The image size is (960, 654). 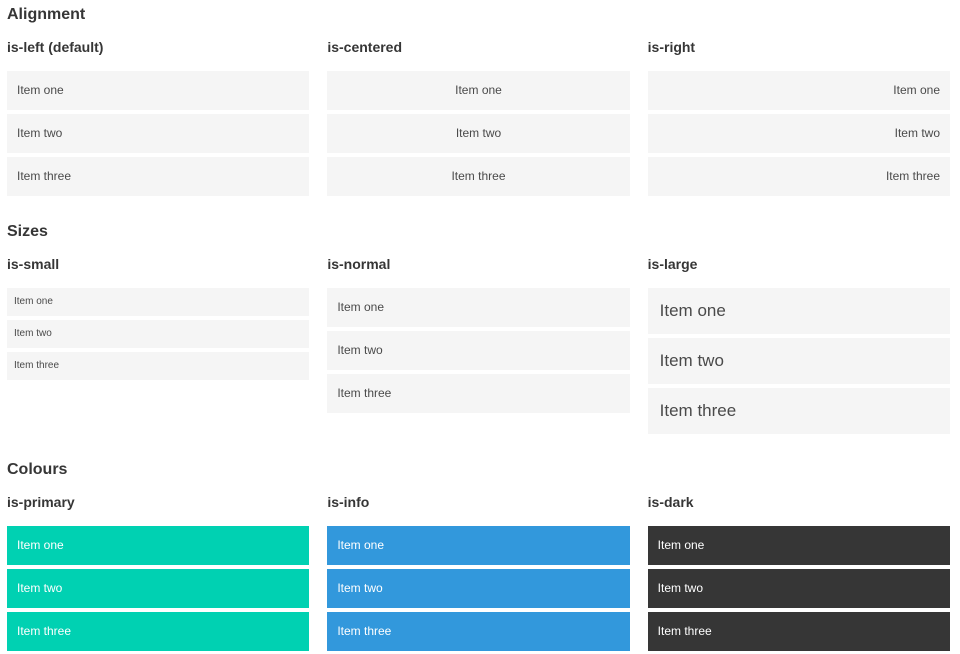 What do you see at coordinates (33, 264) in the screenshot?
I see `column-heading-is-small: is-small` at bounding box center [33, 264].